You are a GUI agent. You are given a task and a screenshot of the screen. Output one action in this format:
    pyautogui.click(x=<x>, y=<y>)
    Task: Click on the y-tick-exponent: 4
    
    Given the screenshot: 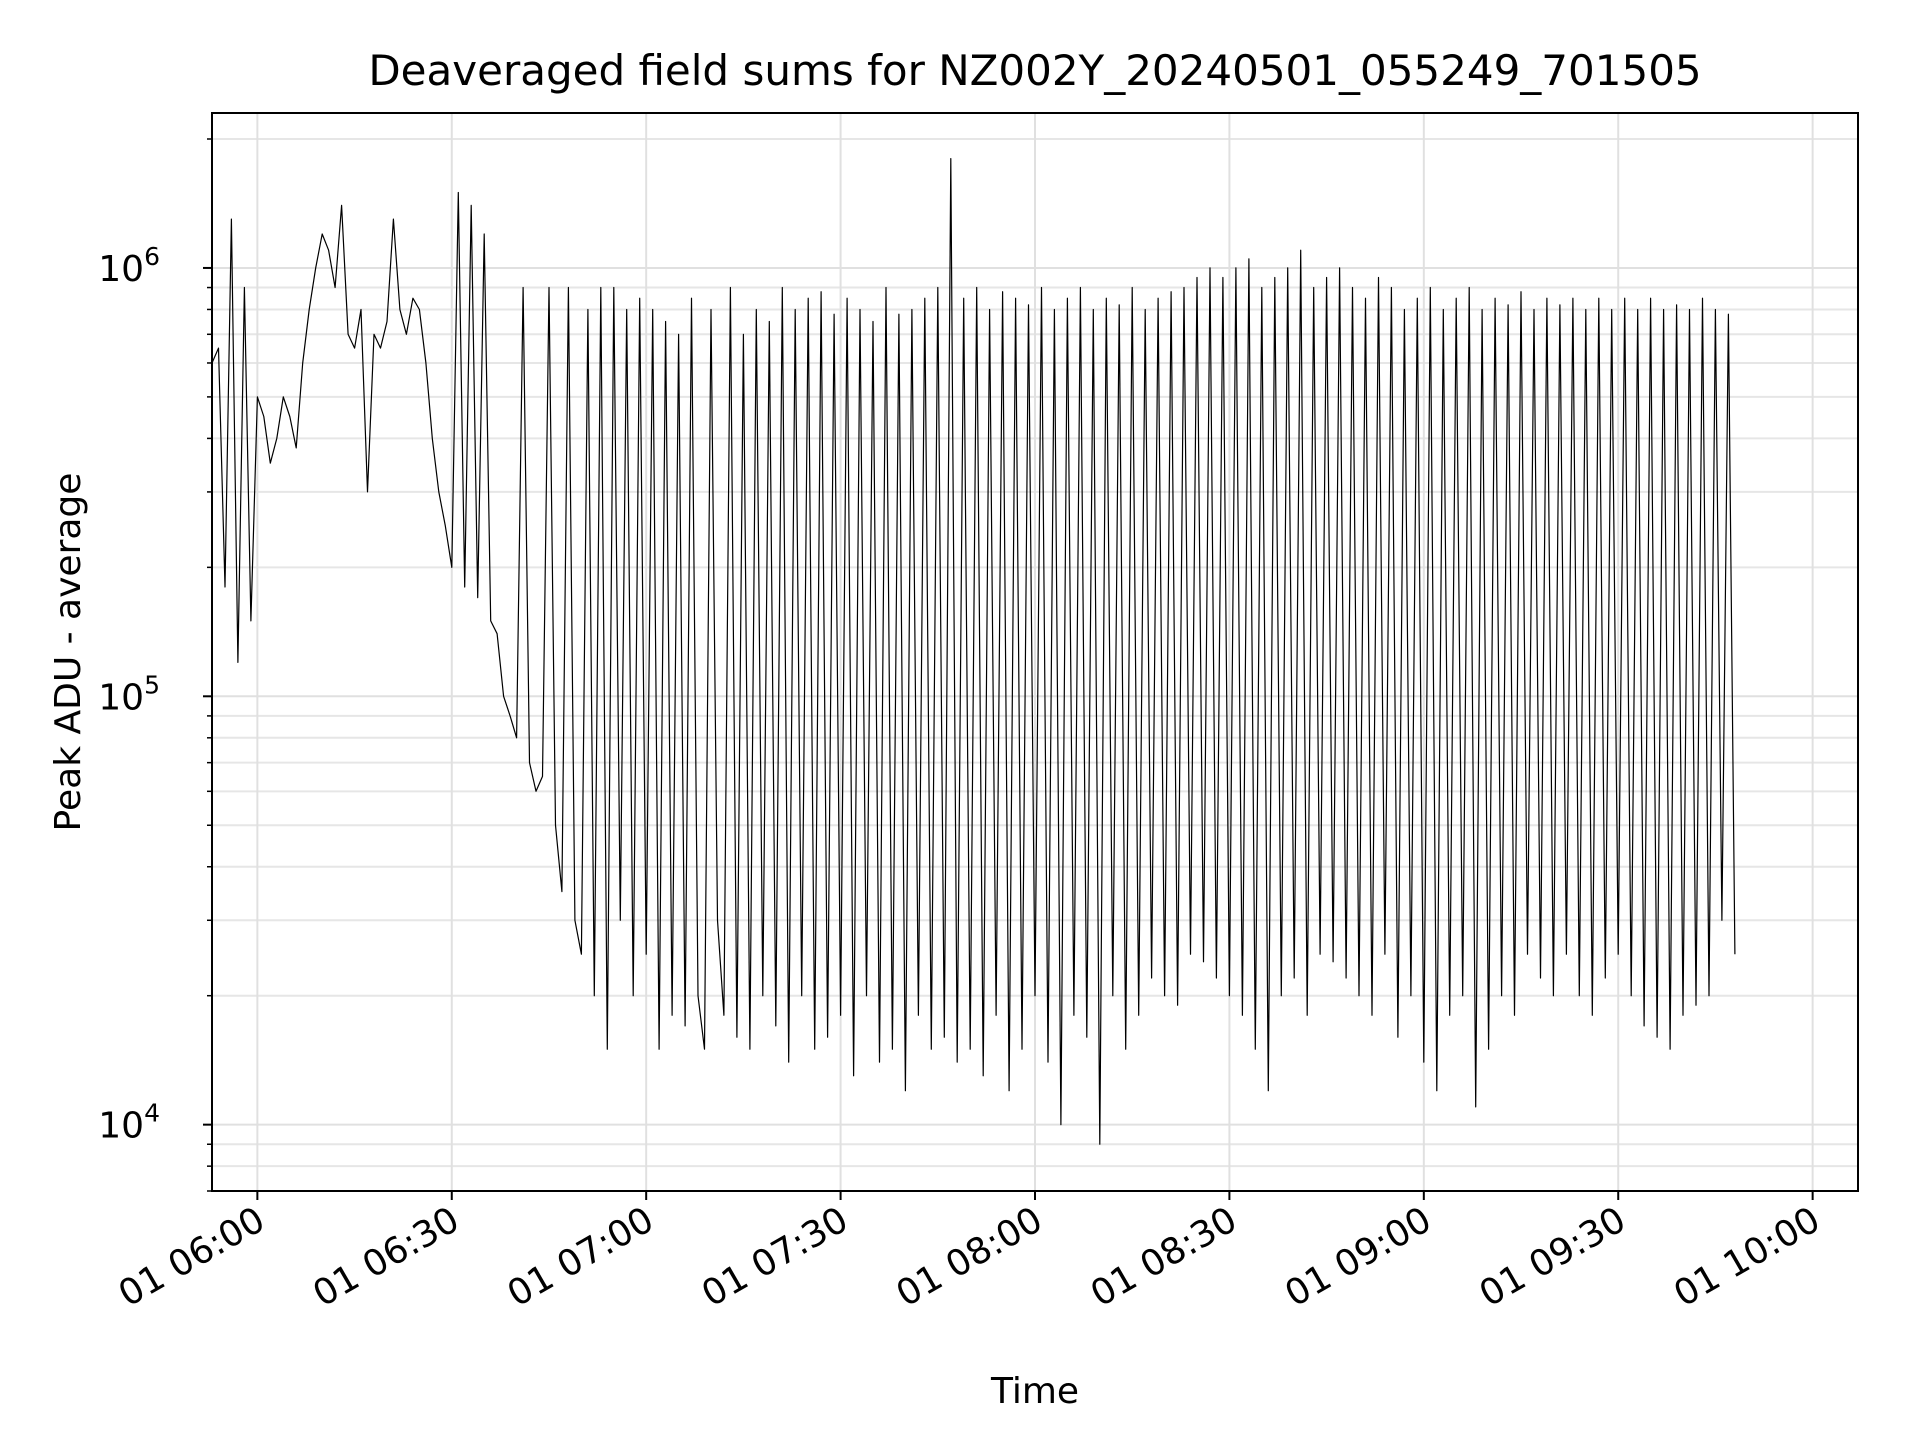 What is the action you would take?
    pyautogui.click(x=152, y=1113)
    